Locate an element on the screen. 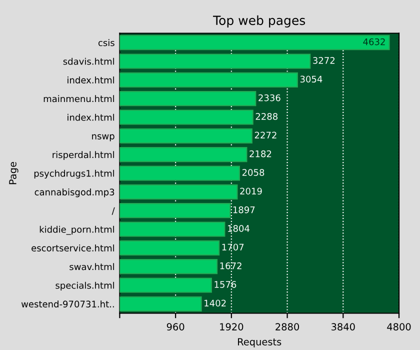  y-tick-label: csis is located at coordinates (106, 42).